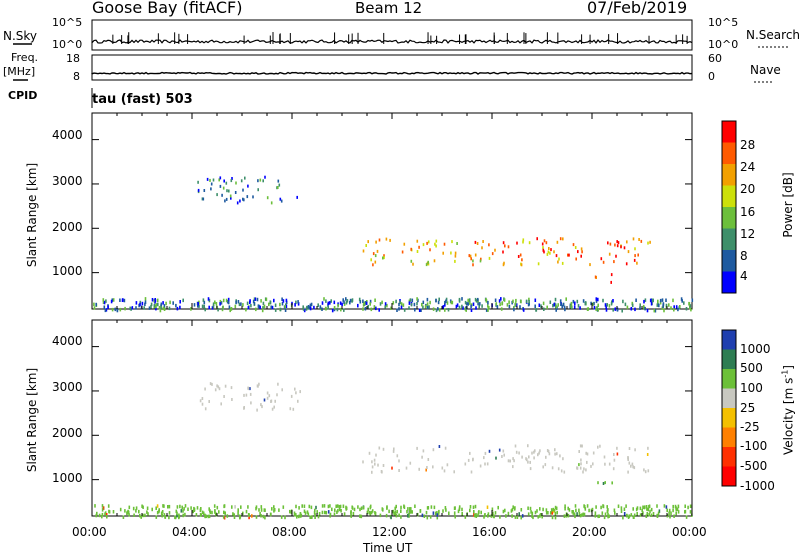 The width and height of the screenshot is (800, 555). I want to click on xaxis-label: Time UT, so click(388, 548).